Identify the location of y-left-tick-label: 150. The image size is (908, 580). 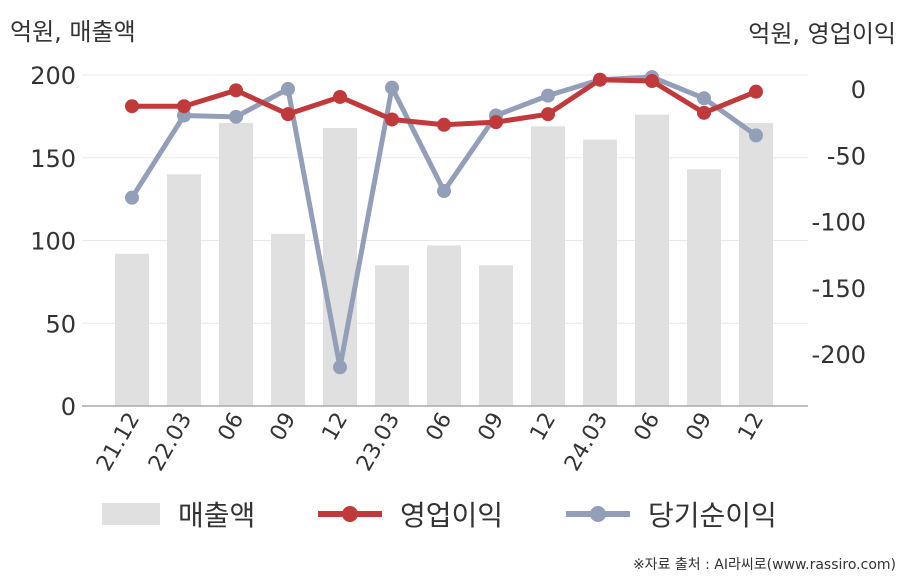
(53, 159).